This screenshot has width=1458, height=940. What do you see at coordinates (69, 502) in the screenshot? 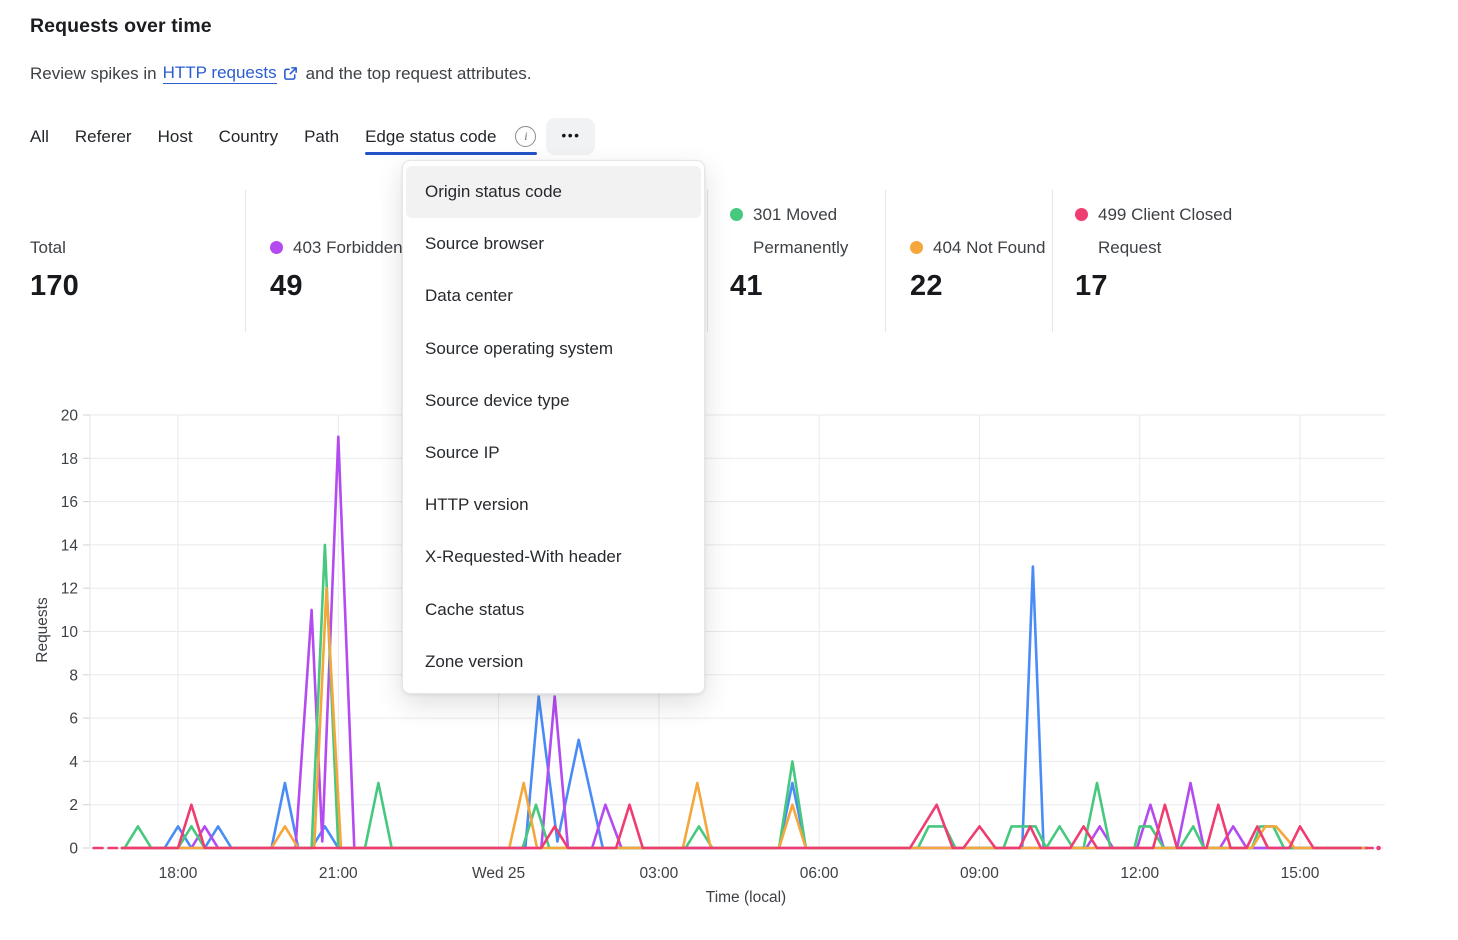
I see `svg-text: 16` at bounding box center [69, 502].